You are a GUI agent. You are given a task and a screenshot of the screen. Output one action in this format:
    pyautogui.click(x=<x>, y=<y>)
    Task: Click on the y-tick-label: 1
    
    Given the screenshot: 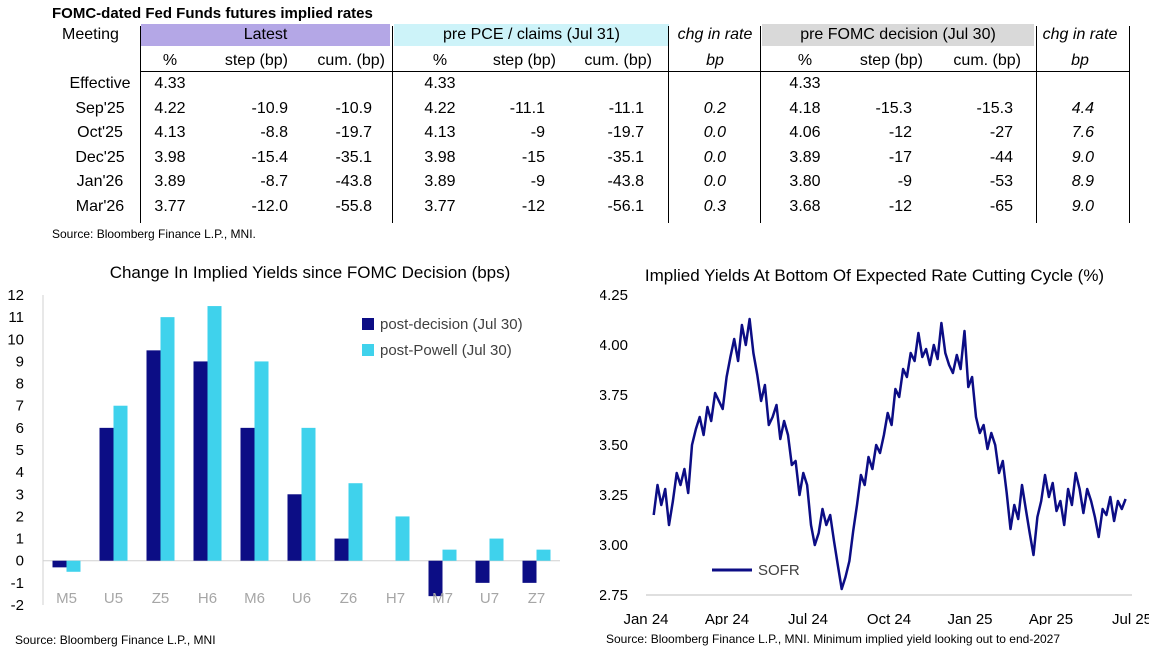 What is the action you would take?
    pyautogui.click(x=20, y=539)
    